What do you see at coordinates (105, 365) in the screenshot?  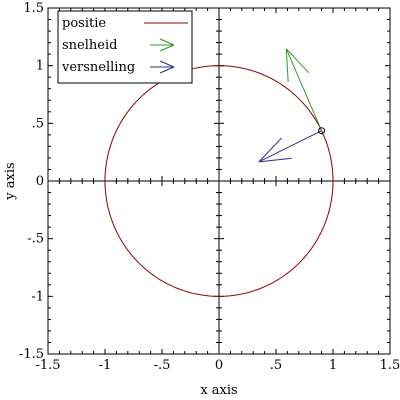 I see `x-tick-label: -1` at bounding box center [105, 365].